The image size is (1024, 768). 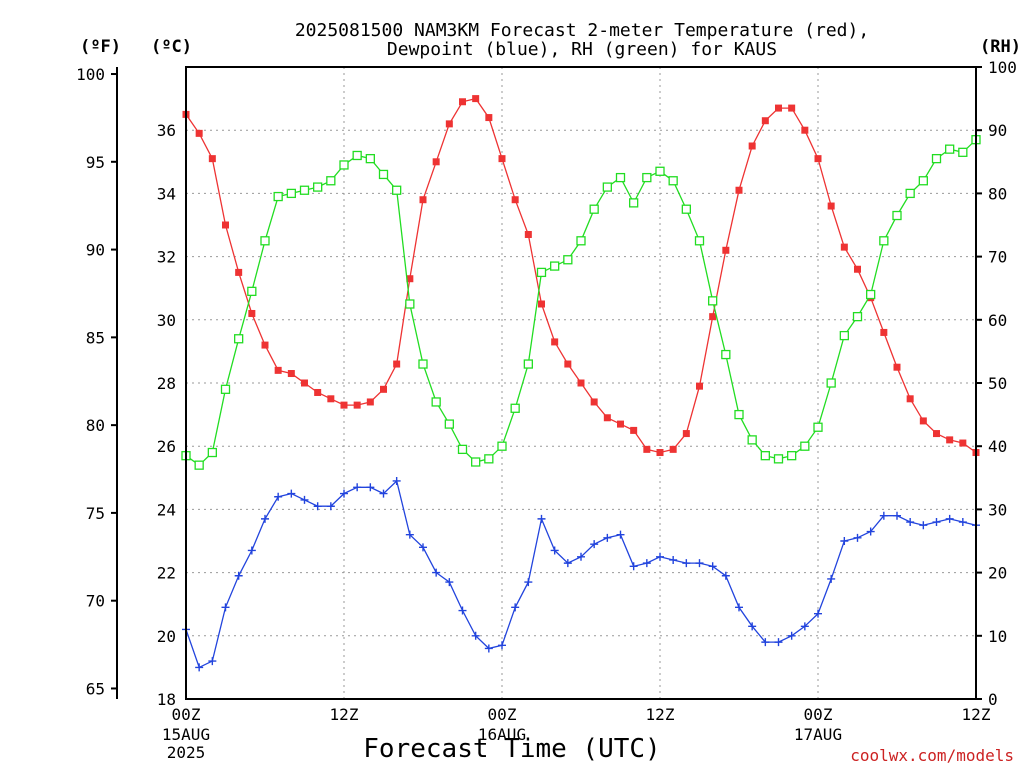 I want to click on rh-tick-label: 30, so click(x=997, y=509).